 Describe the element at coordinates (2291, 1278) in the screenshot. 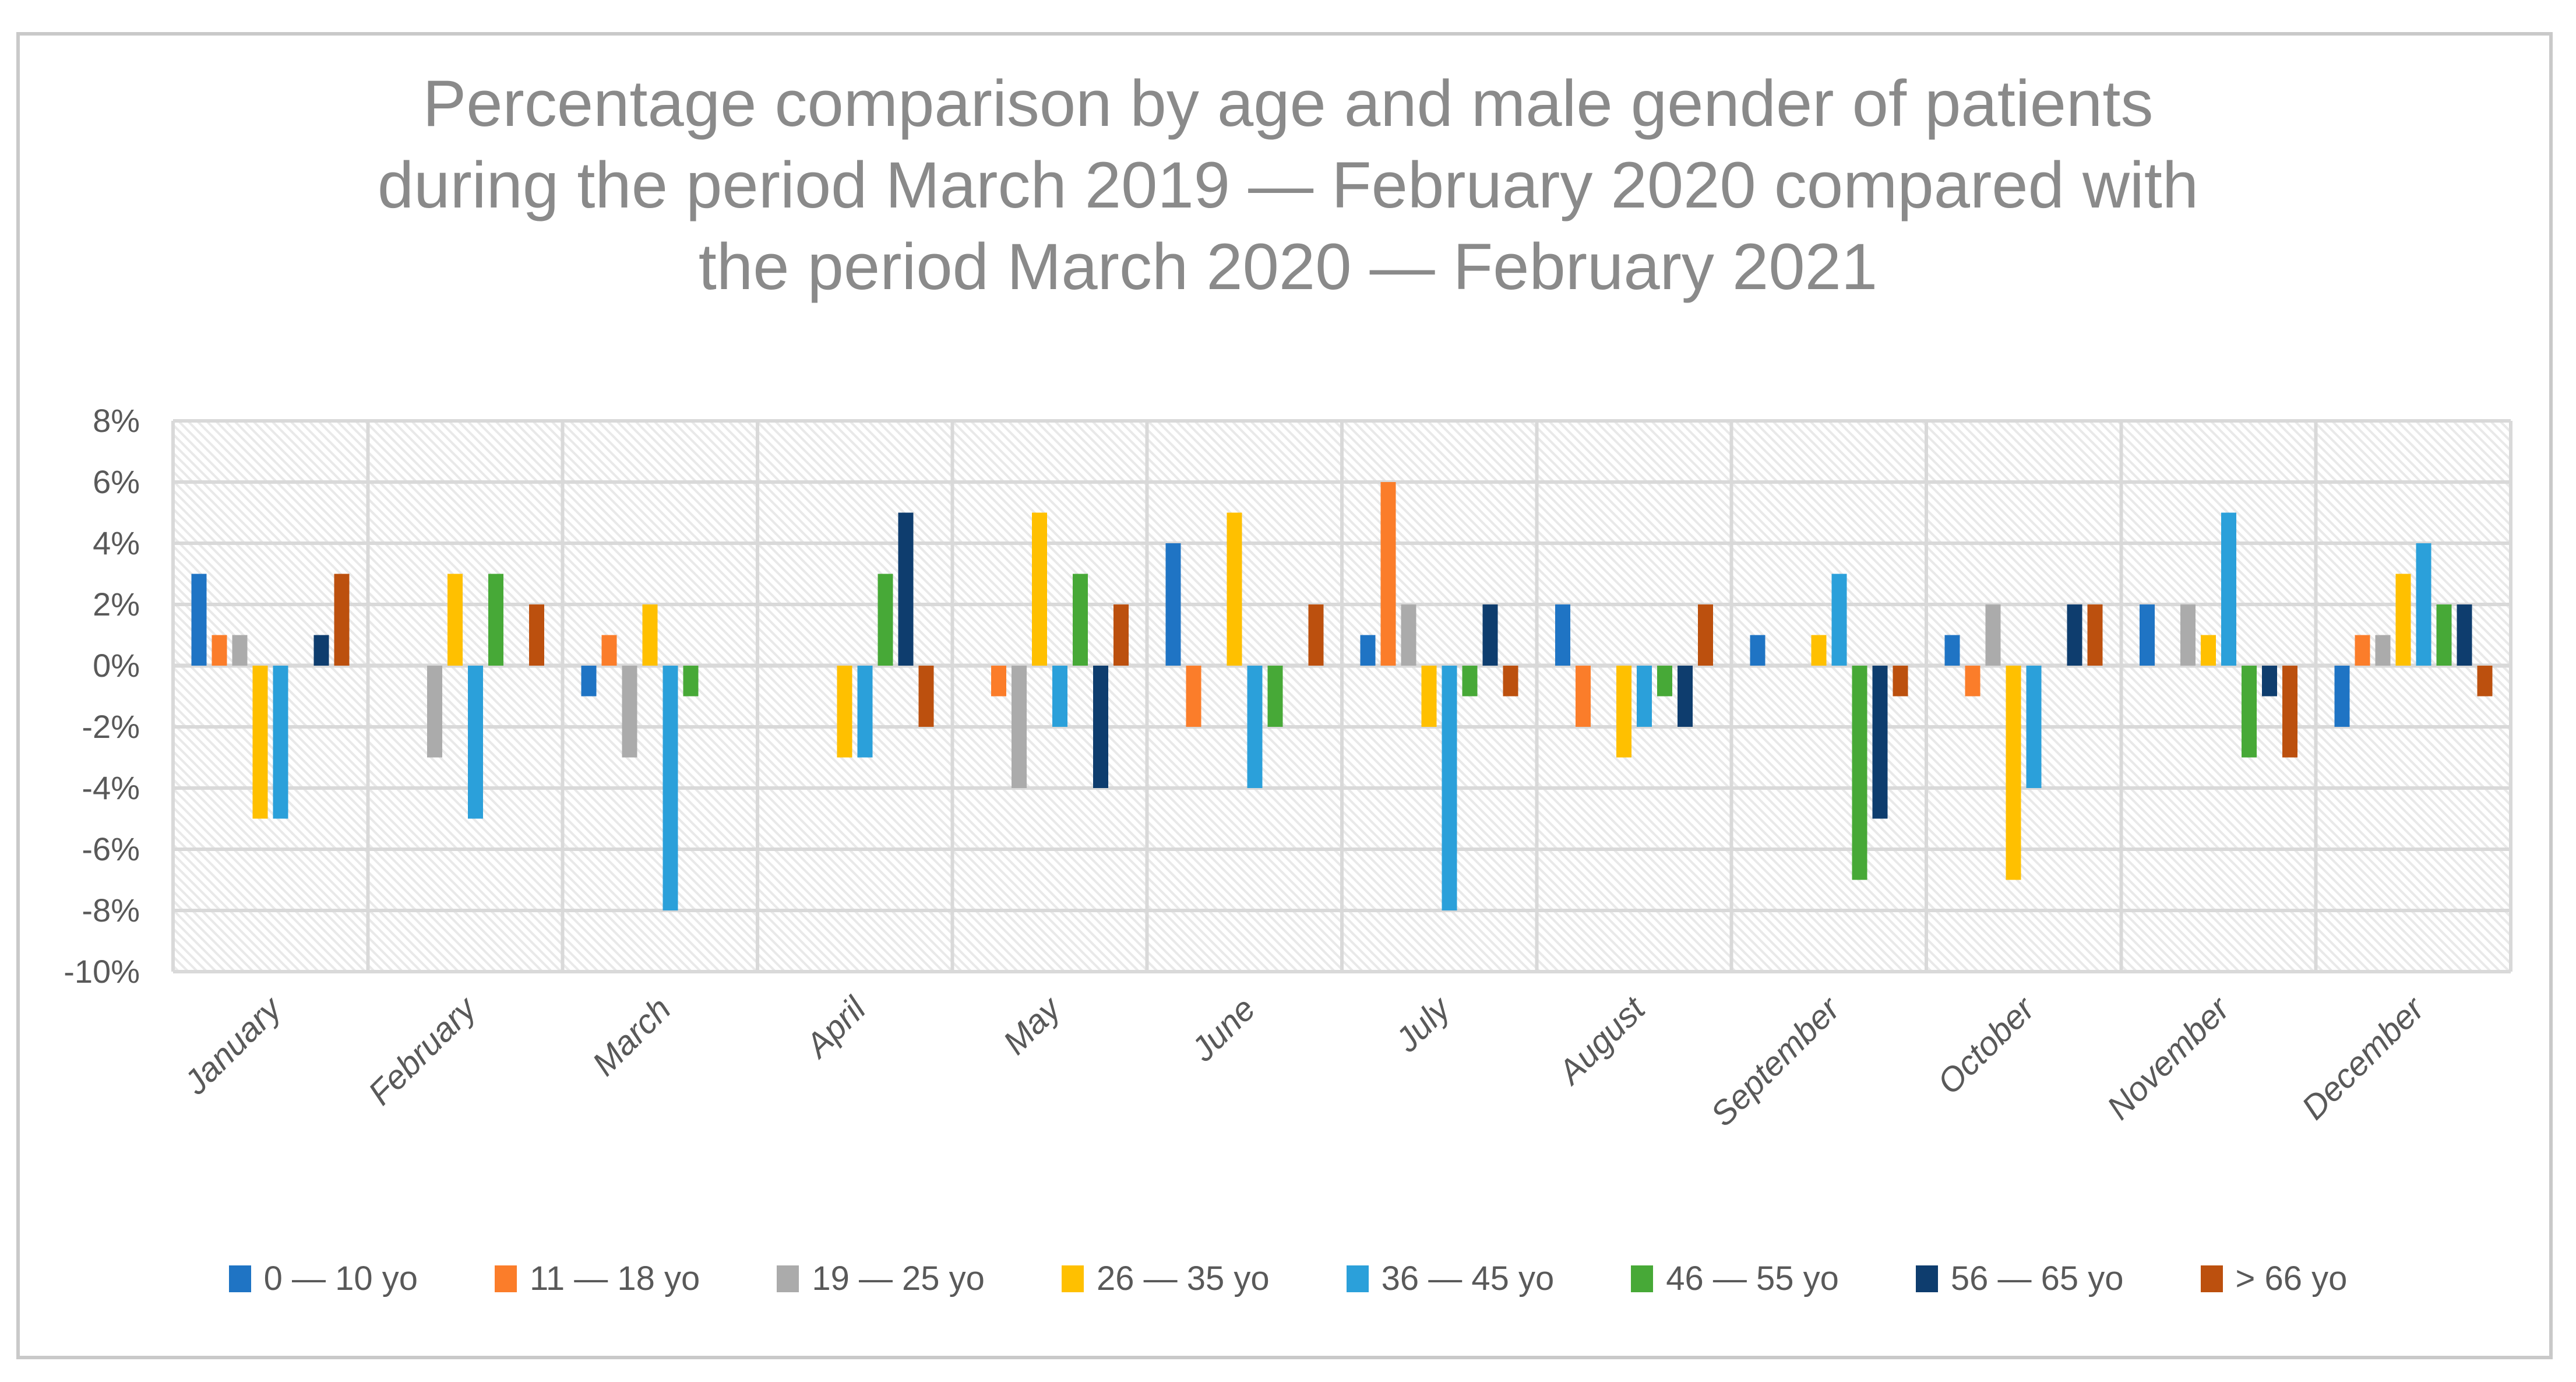

I see `legend-label: > 66 yo` at that location.